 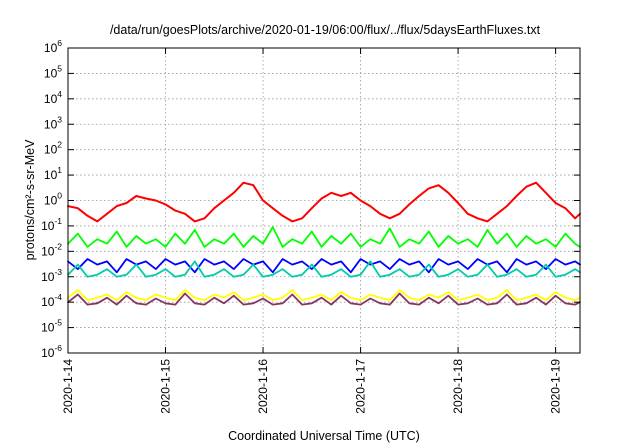 I want to click on x-axis-label: Coordinated Universal Time (UTC), so click(x=324, y=436).